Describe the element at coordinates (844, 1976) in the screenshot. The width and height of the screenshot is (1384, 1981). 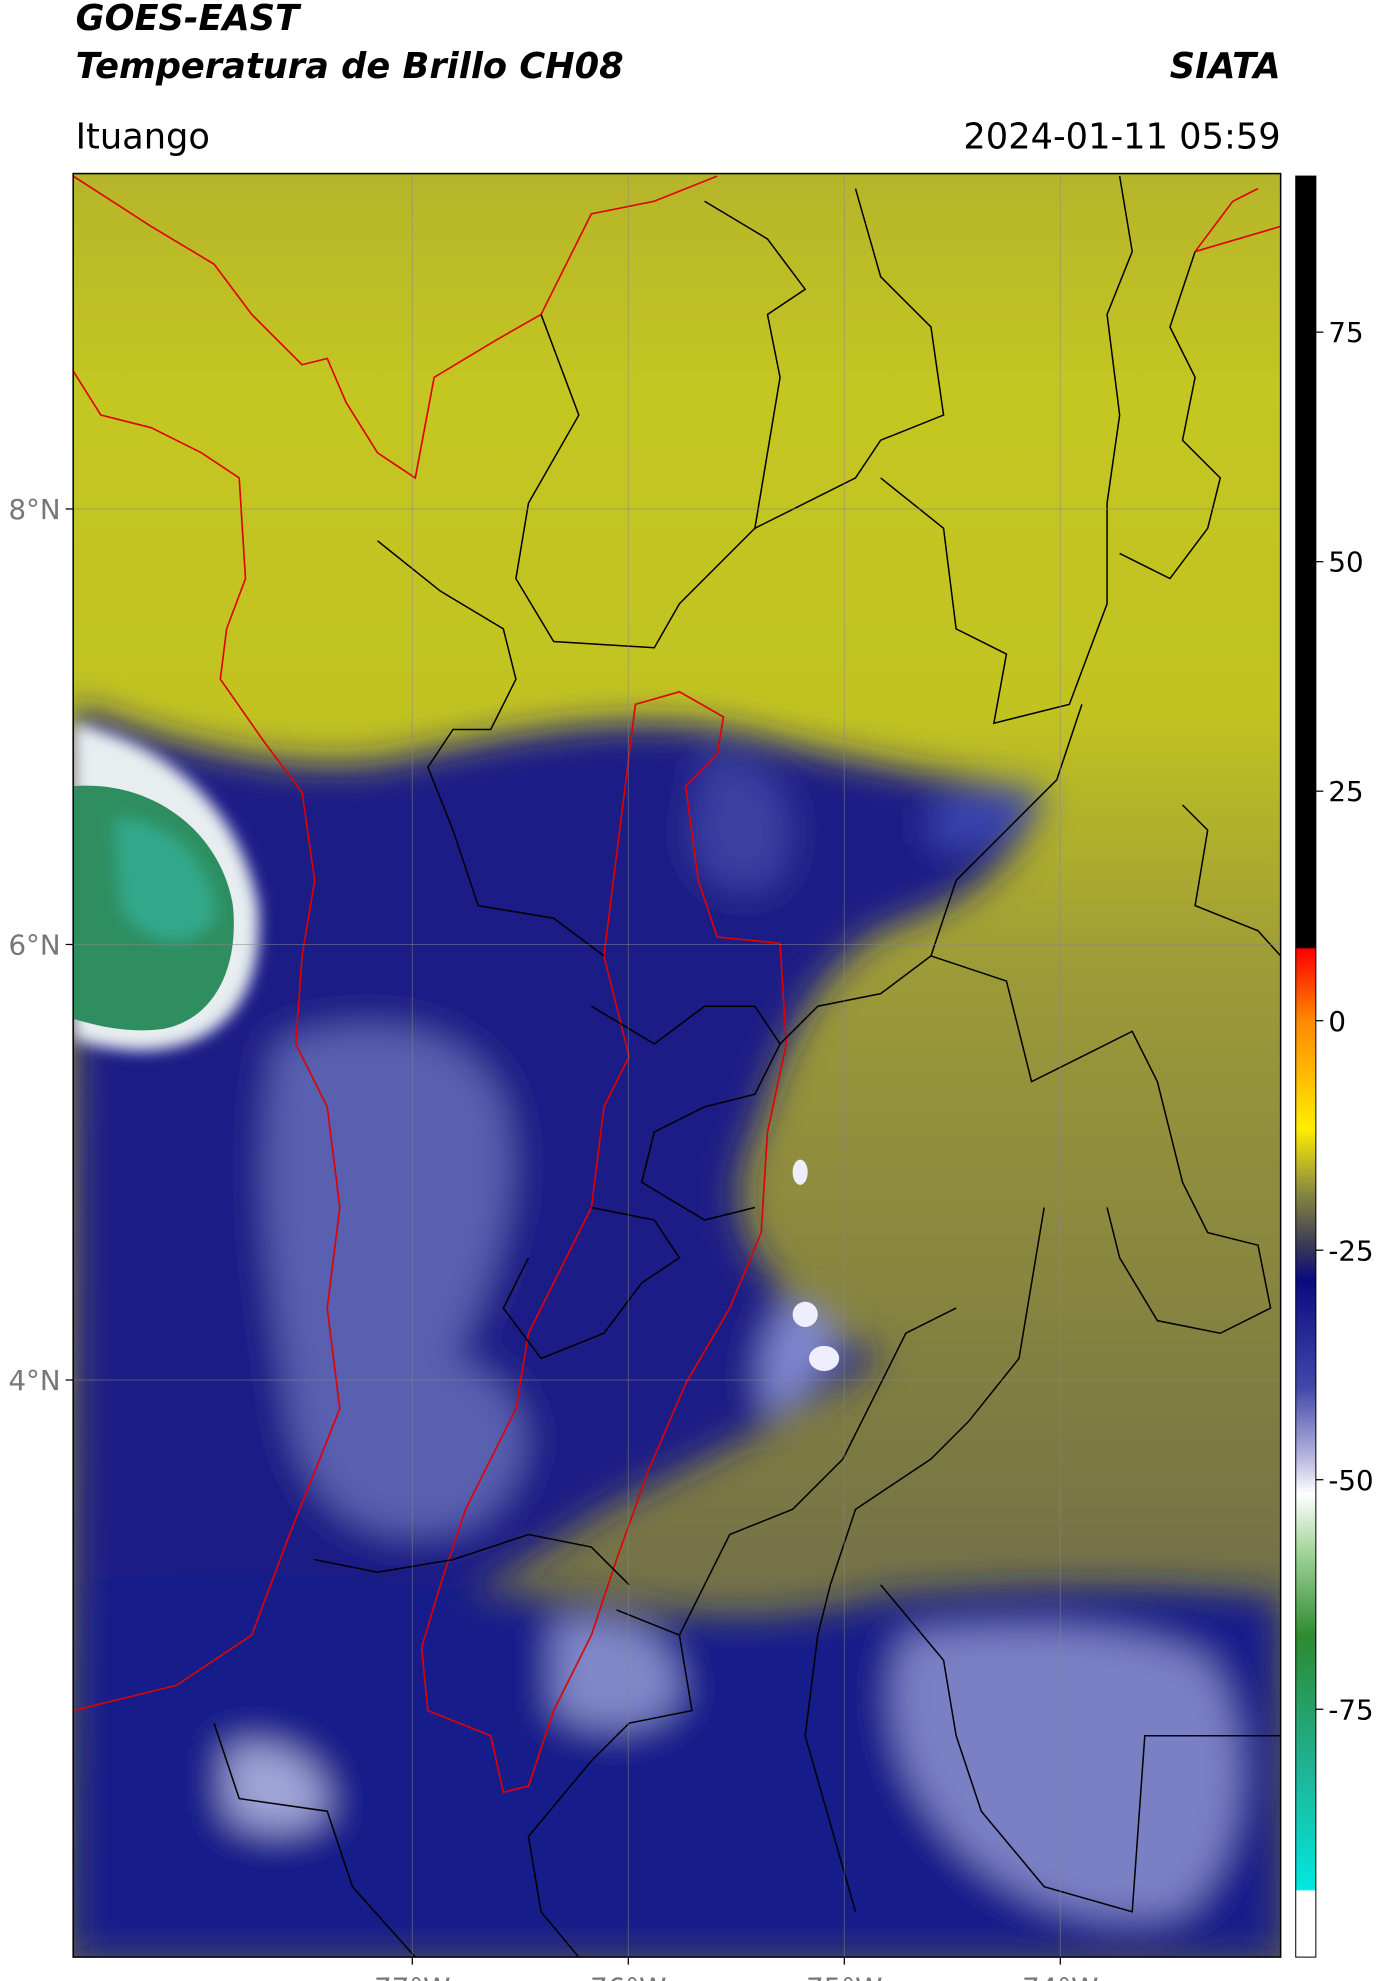
I see `x-tick-label: 75°W` at that location.